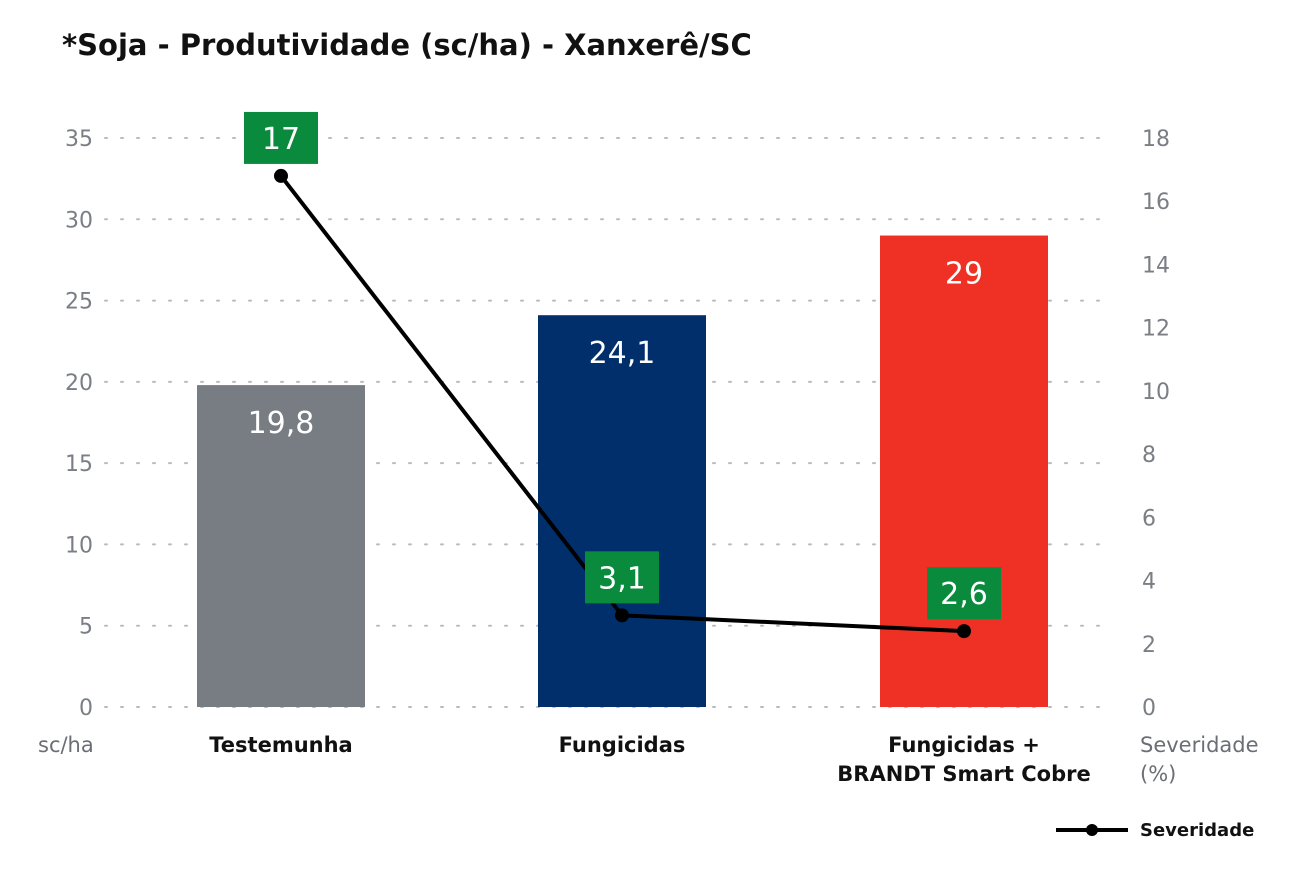 This screenshot has width=1298, height=884. I want to click on x-category-label: BRANDT Smart Cobre, so click(963, 774).